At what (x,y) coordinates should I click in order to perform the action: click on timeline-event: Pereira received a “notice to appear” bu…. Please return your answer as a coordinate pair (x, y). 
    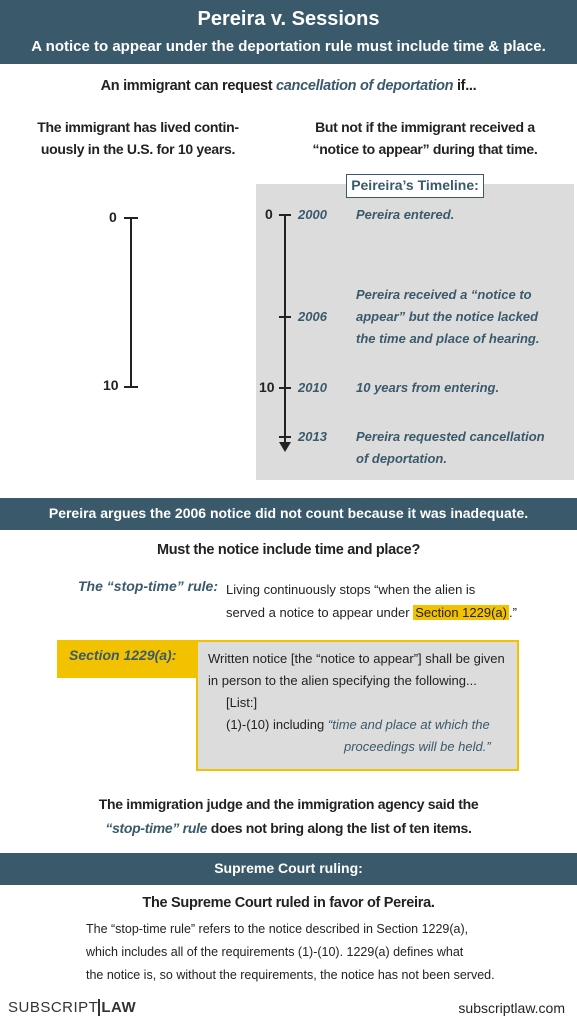
    Looking at the image, I should click on (448, 316).